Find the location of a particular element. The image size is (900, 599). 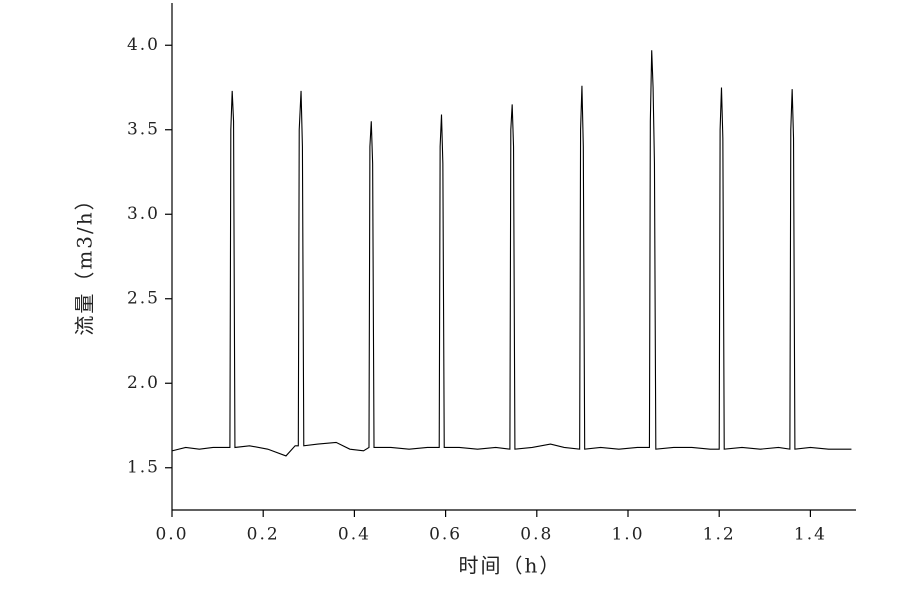

x-tick-label: 0.0 is located at coordinates (171, 535).